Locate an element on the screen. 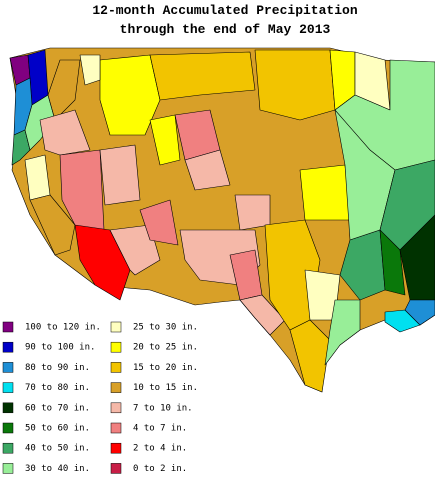  legend-label: 10 to 15 in. is located at coordinates (165, 388).